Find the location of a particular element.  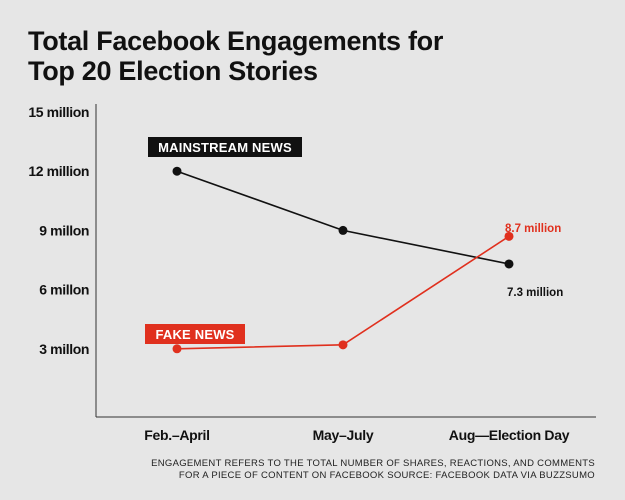

chart-title-line-1: Total Facebook Engagements for is located at coordinates (236, 41).